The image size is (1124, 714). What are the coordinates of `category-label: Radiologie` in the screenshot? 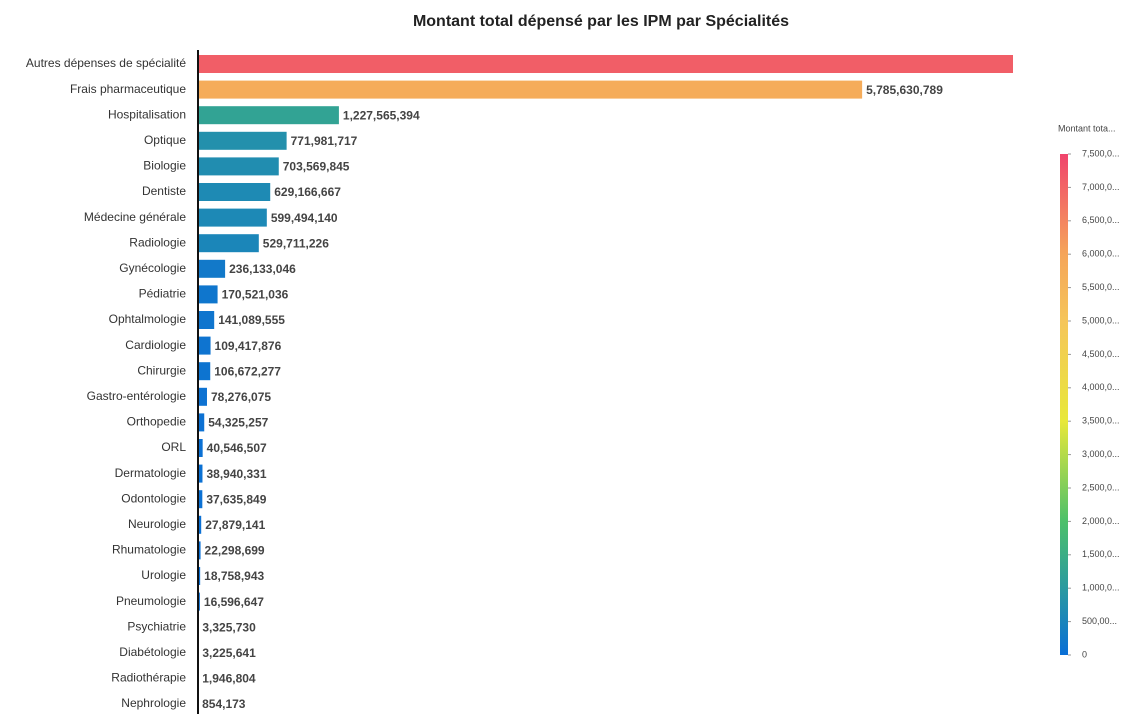 It's located at (157, 242).